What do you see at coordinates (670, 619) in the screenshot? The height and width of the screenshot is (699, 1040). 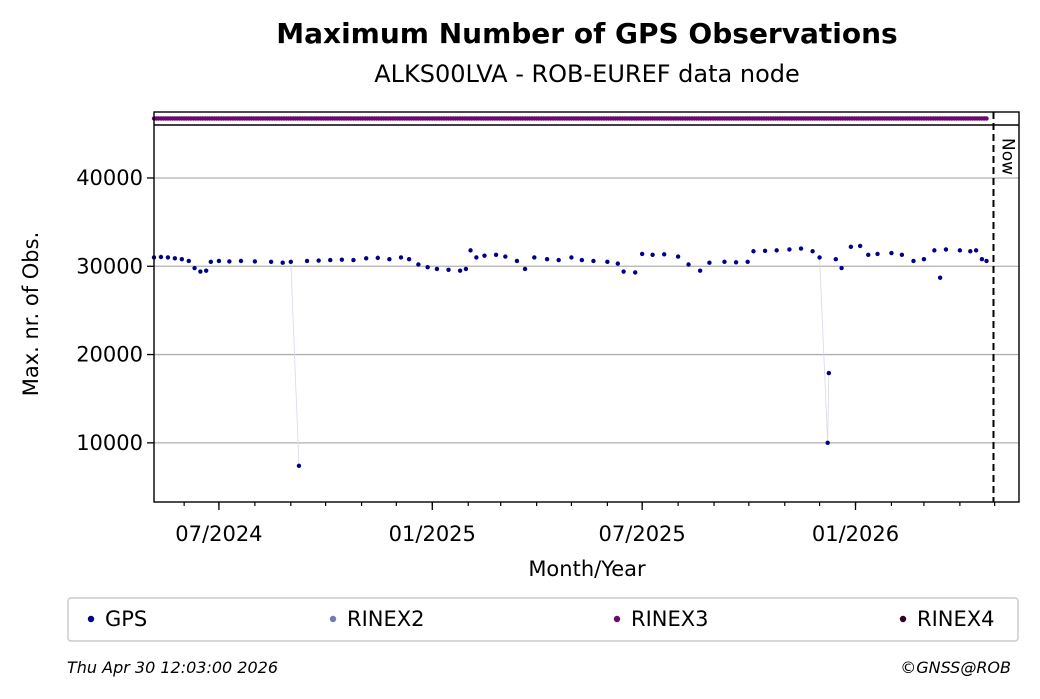 I see `legend-label: RINEX3` at bounding box center [670, 619].